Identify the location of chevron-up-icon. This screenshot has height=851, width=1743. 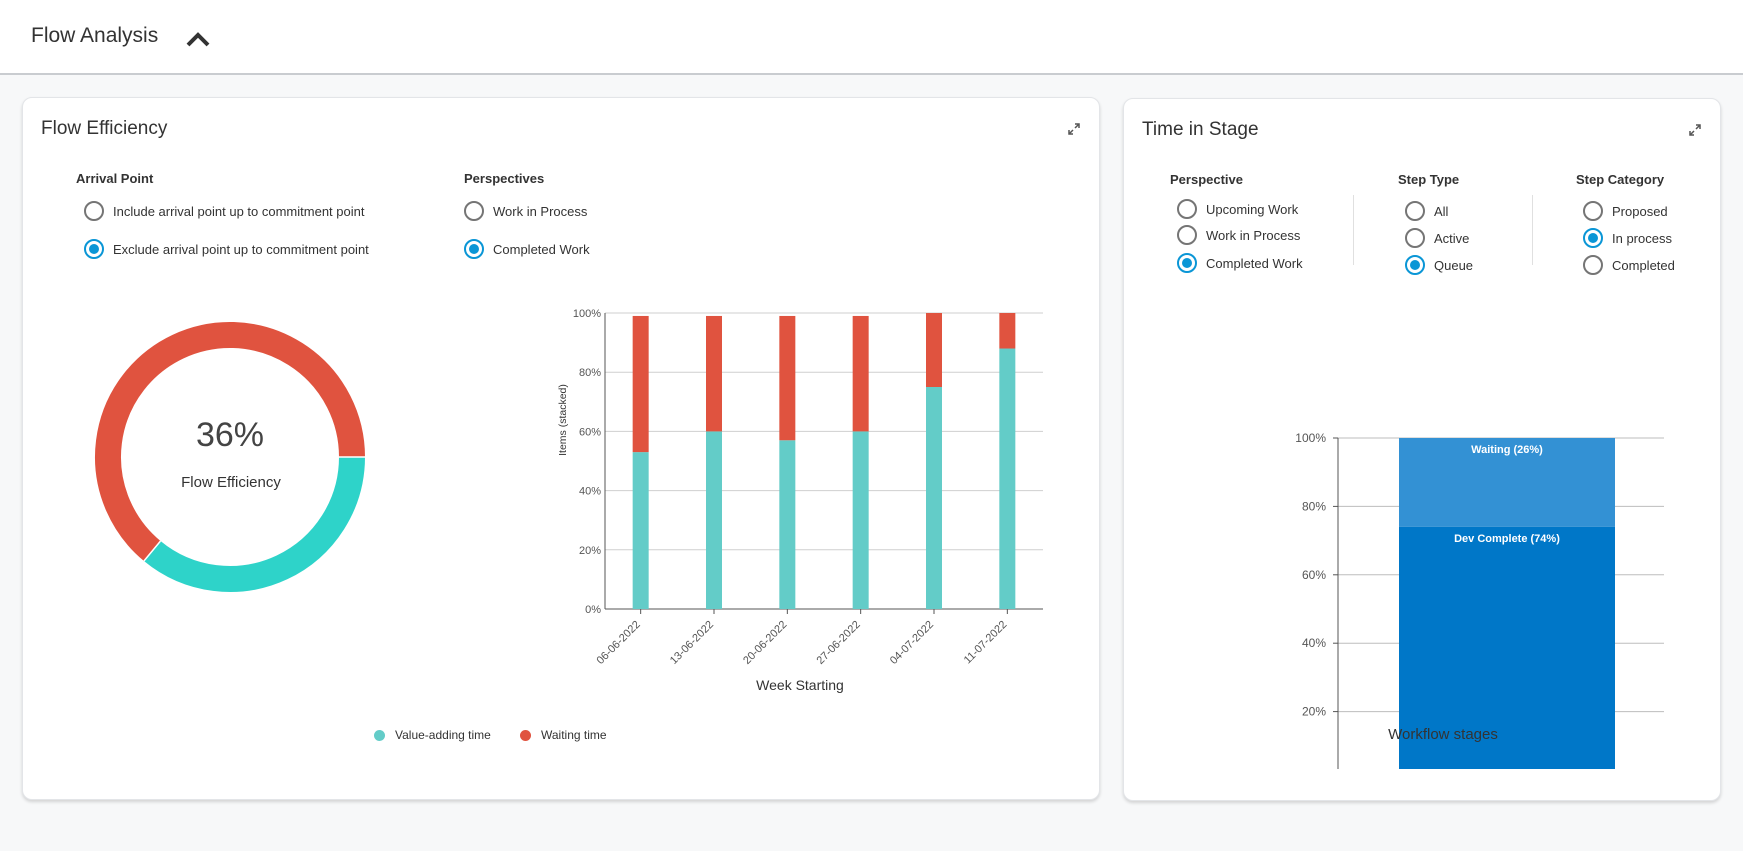
(198, 39).